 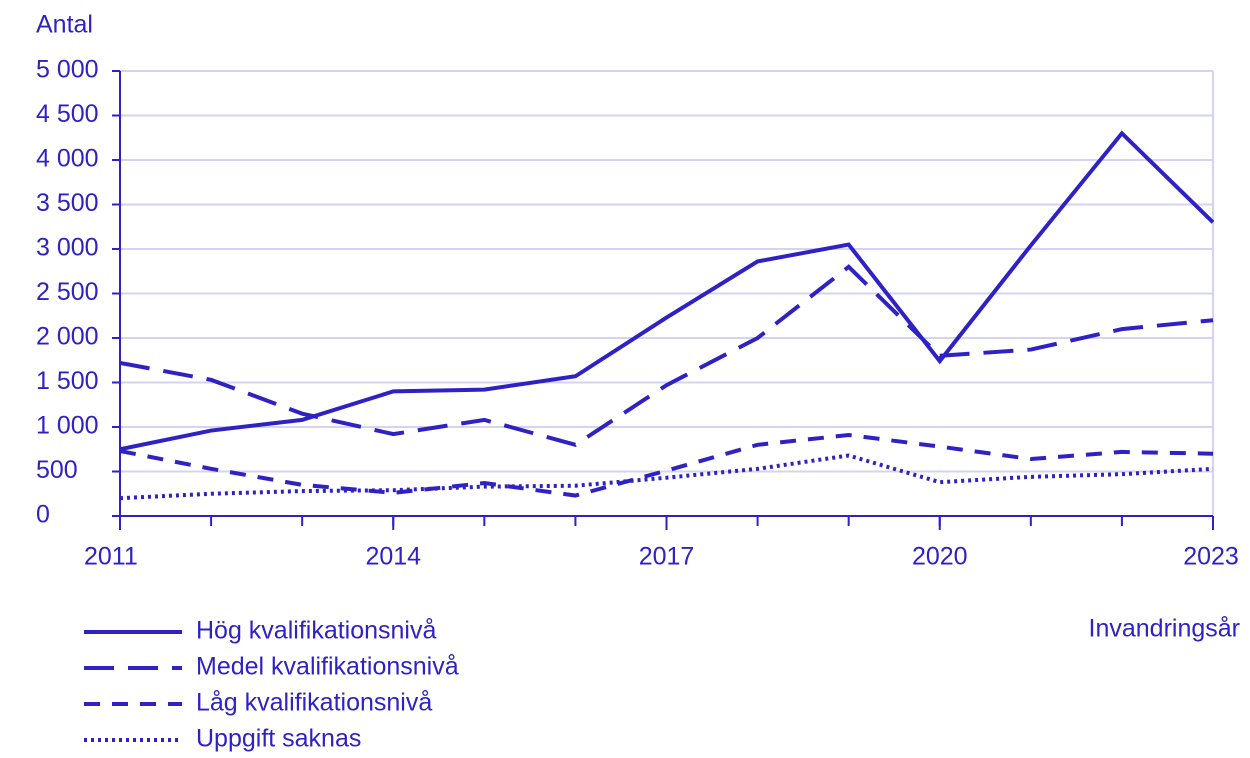 I want to click on x-tick-label: 2023, so click(x=1211, y=557).